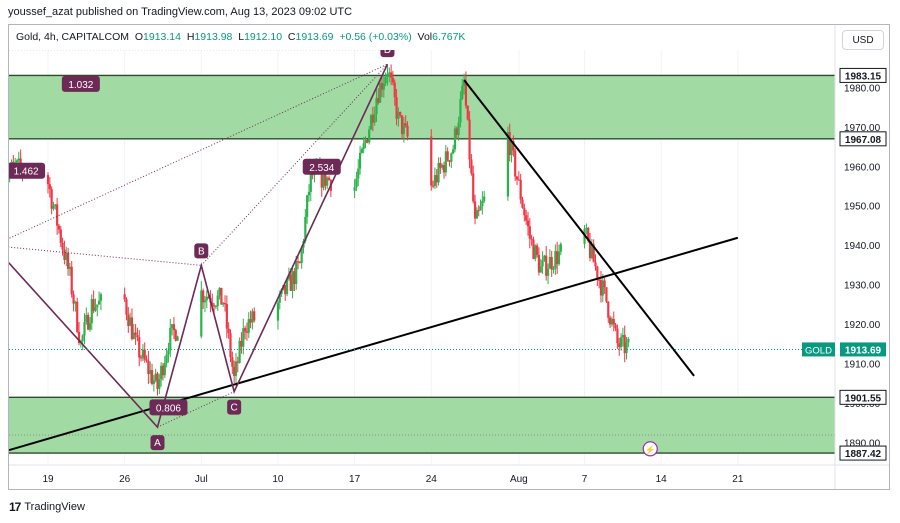 The image size is (900, 523). I want to click on currency-button: USD, so click(863, 40).